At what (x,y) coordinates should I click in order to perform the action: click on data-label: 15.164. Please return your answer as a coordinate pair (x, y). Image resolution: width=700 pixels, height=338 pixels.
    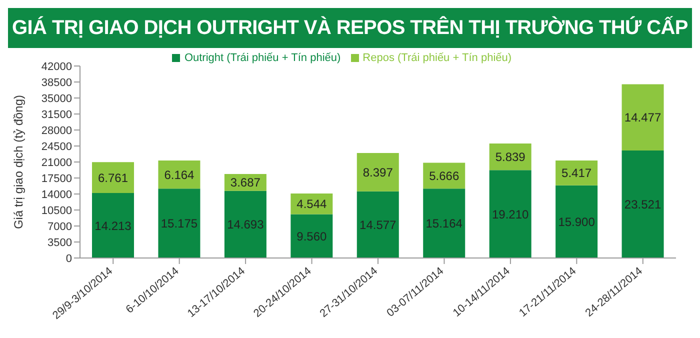
    Looking at the image, I should click on (444, 223).